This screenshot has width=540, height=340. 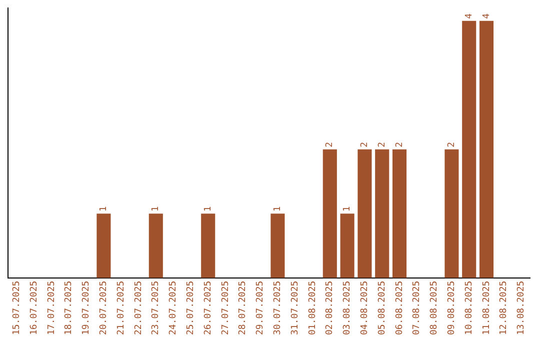 I want to click on x-tick-label: 06.08.2025, so click(x=399, y=308).